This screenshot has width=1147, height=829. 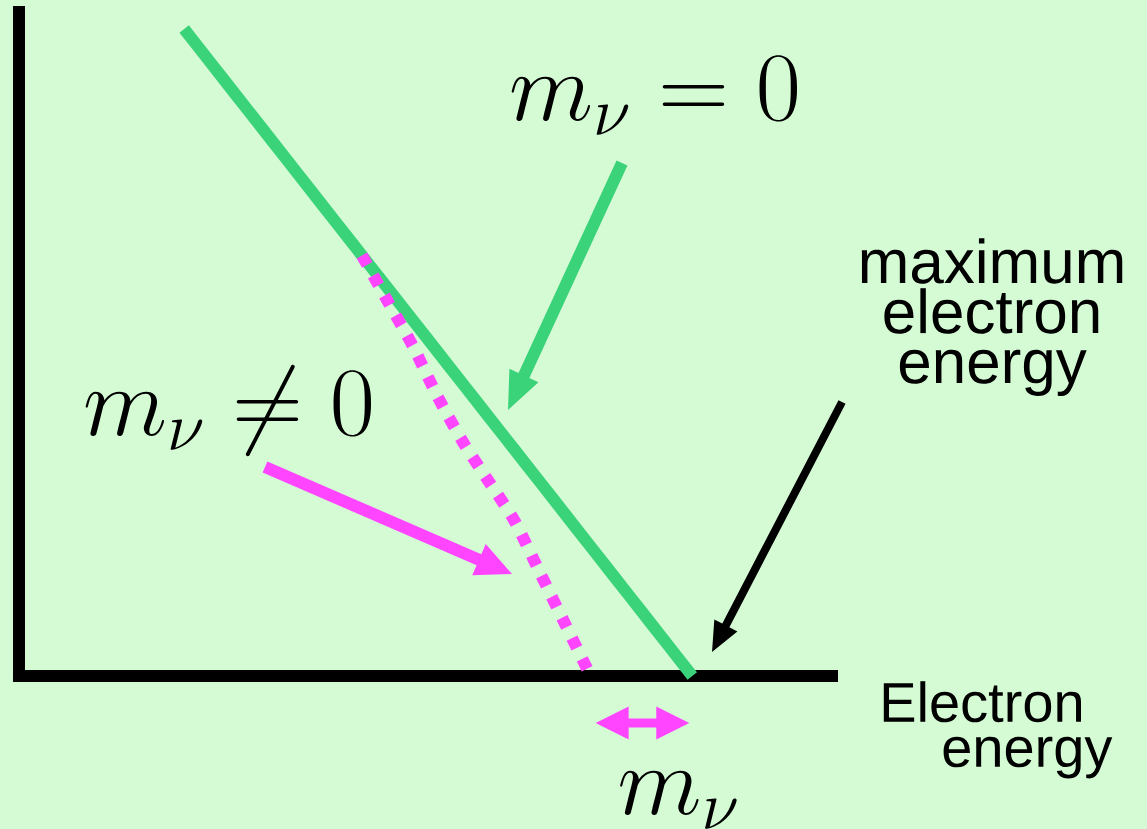 I want to click on x-axis-title: Electron energy, so click(x=998, y=730).